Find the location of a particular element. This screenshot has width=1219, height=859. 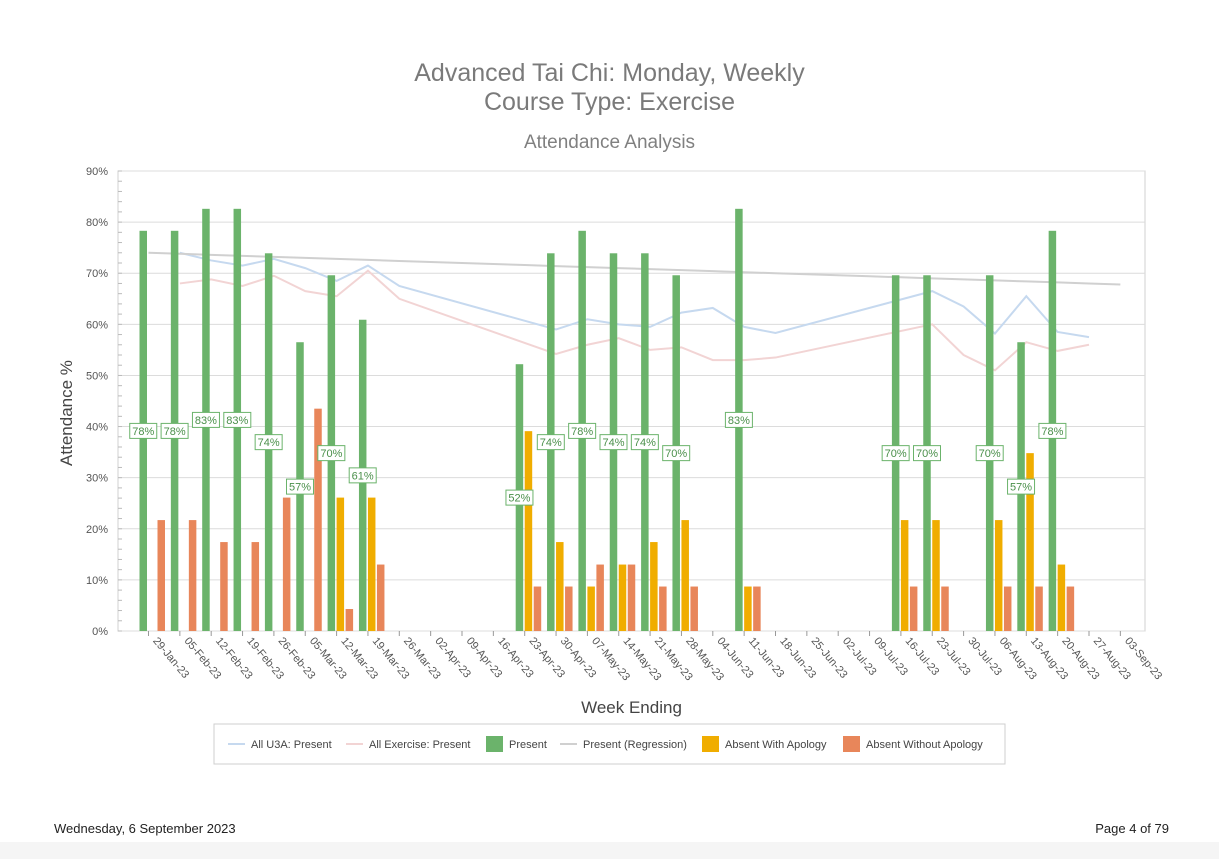

footer-date: Wednesday, 6 September 2023 is located at coordinates (145, 828).